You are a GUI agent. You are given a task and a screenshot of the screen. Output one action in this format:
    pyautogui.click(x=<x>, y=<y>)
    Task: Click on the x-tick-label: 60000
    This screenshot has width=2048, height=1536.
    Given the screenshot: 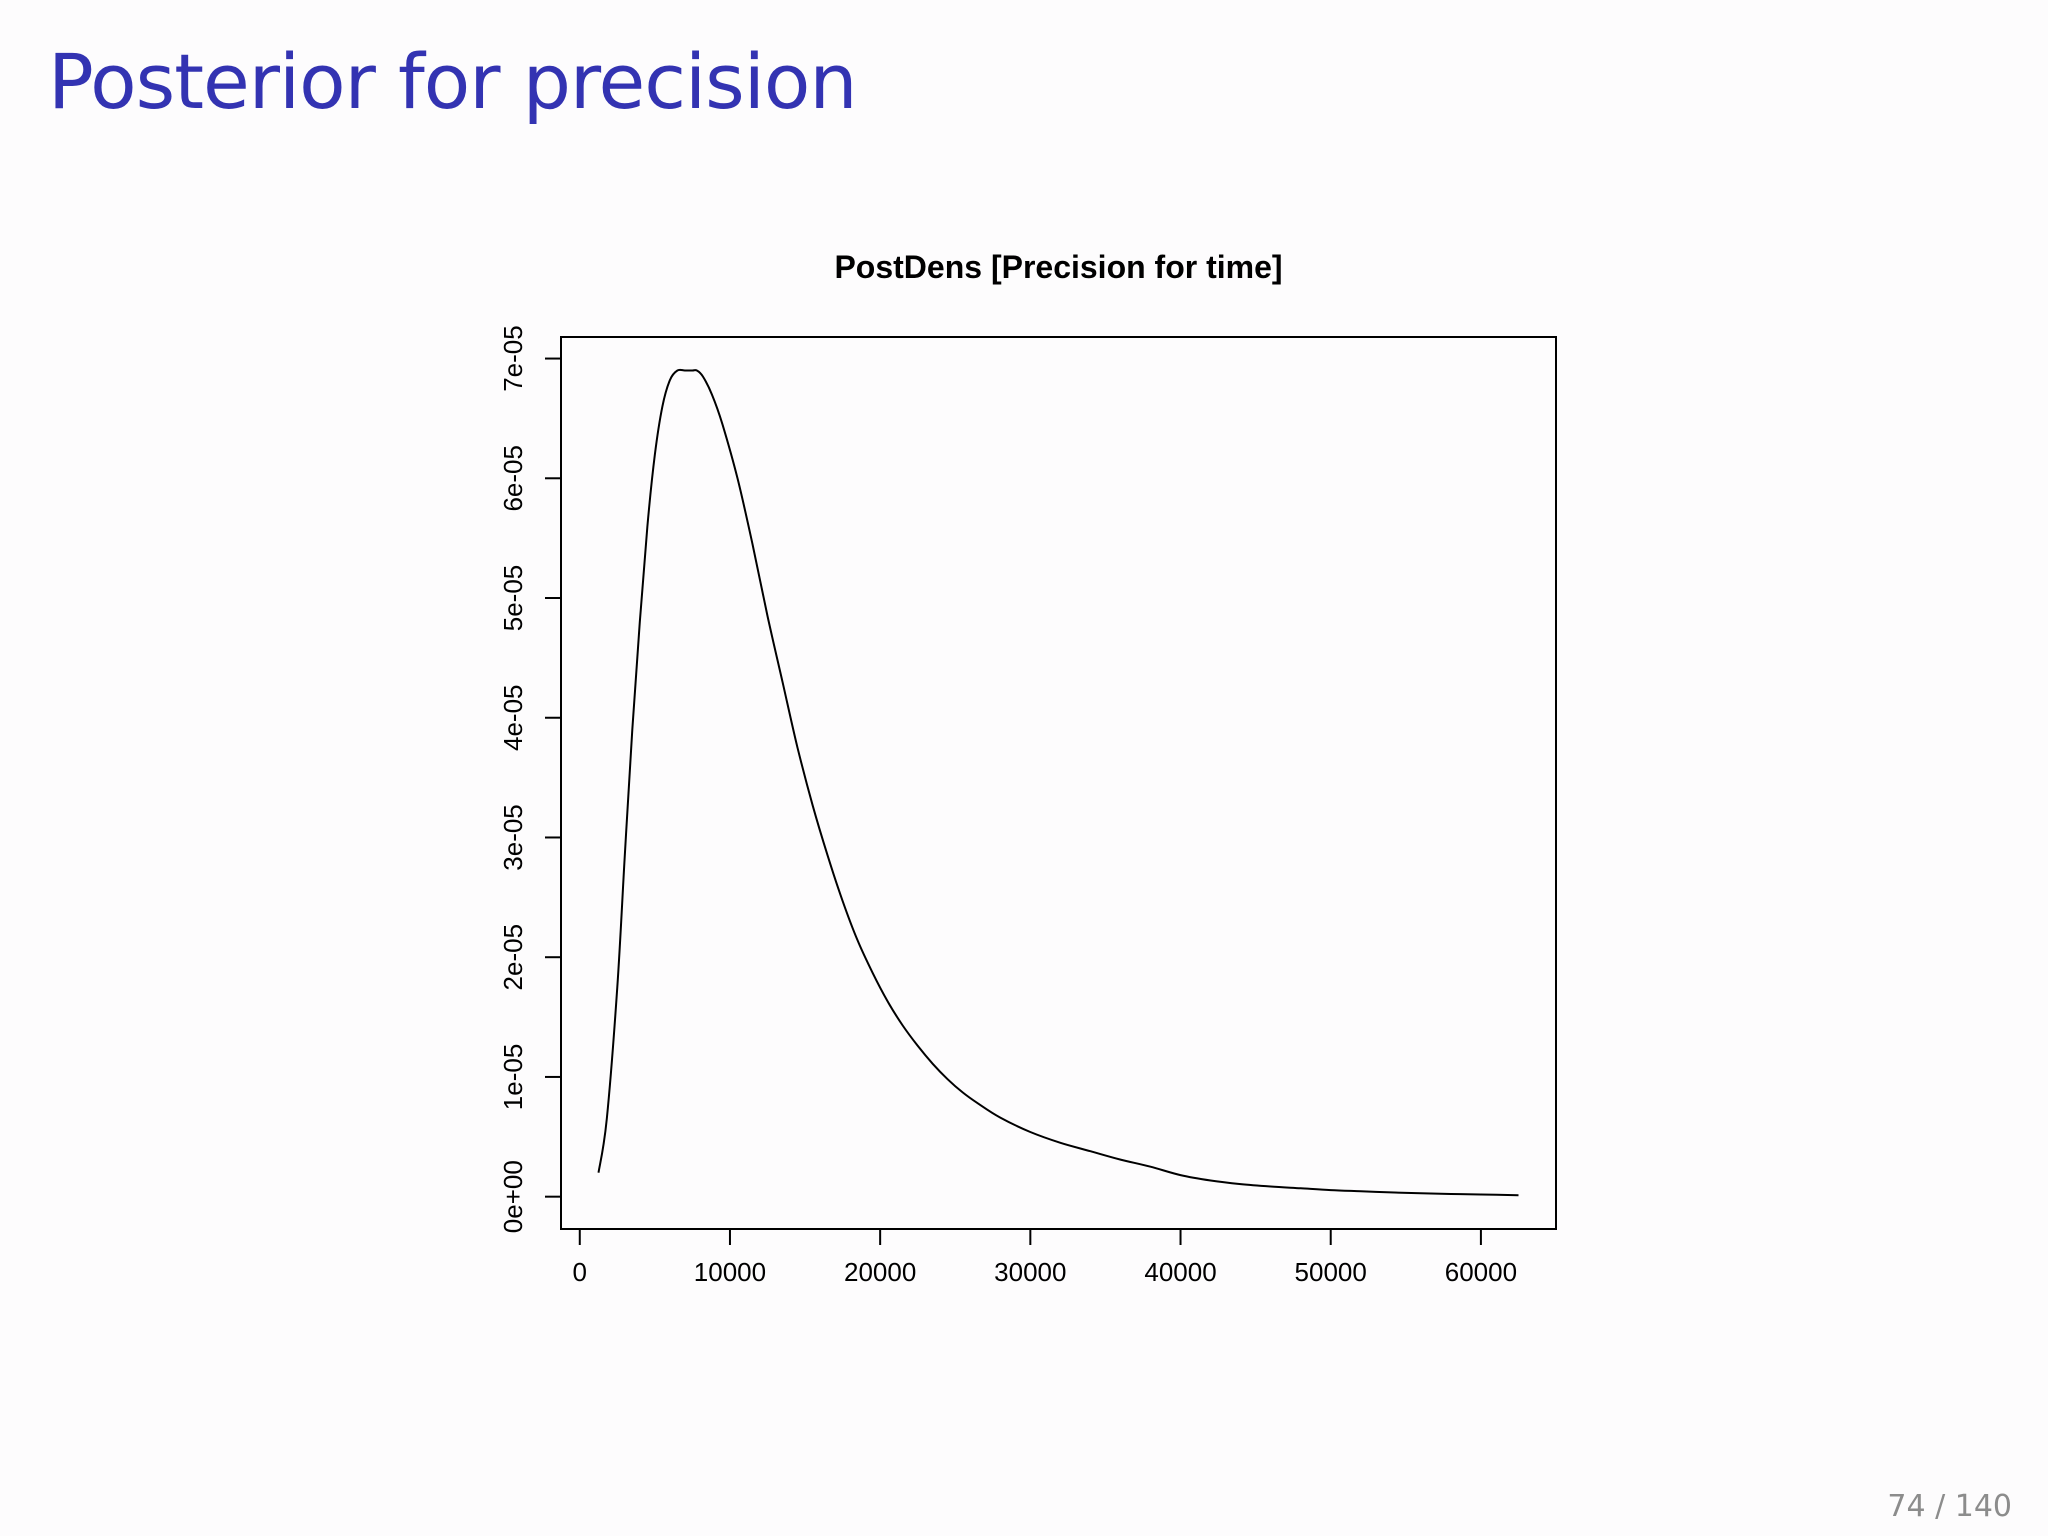 What is the action you would take?
    pyautogui.click(x=1481, y=1272)
    